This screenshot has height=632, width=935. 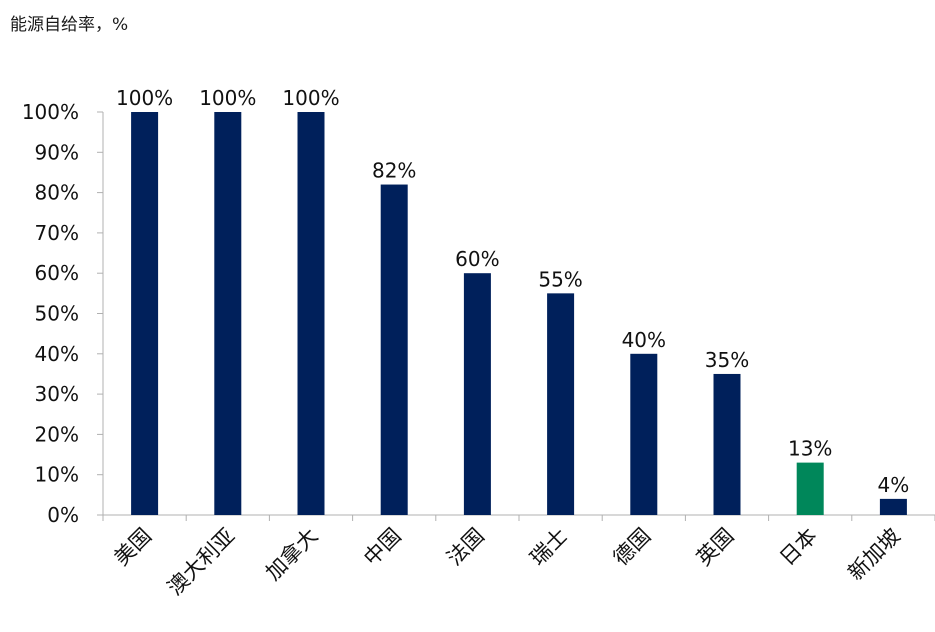 I want to click on chart-title: 能源自给率，%, so click(x=69, y=25).